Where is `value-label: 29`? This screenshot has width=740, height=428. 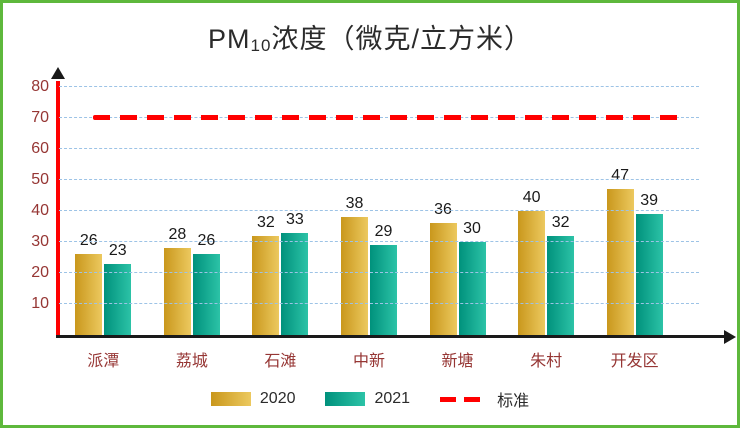
value-label: 29 is located at coordinates (383, 232).